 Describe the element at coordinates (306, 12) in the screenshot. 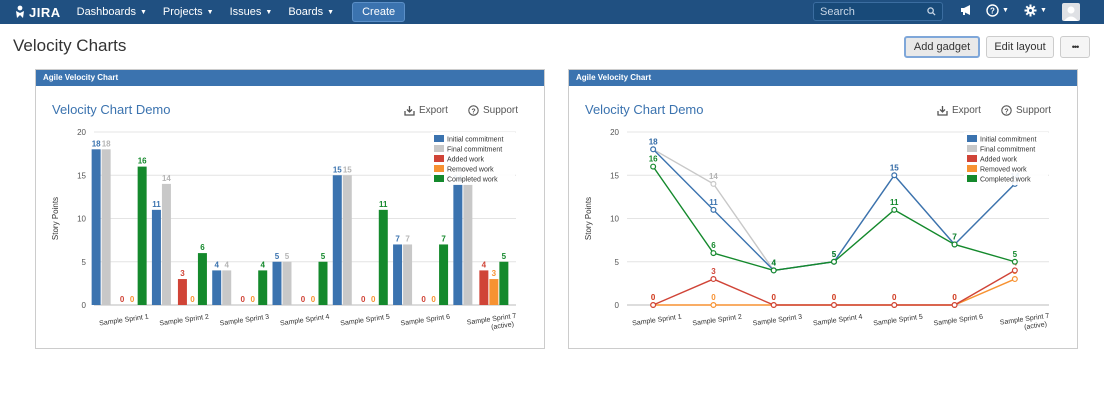

I see `nav-boards-label: Boards` at that location.